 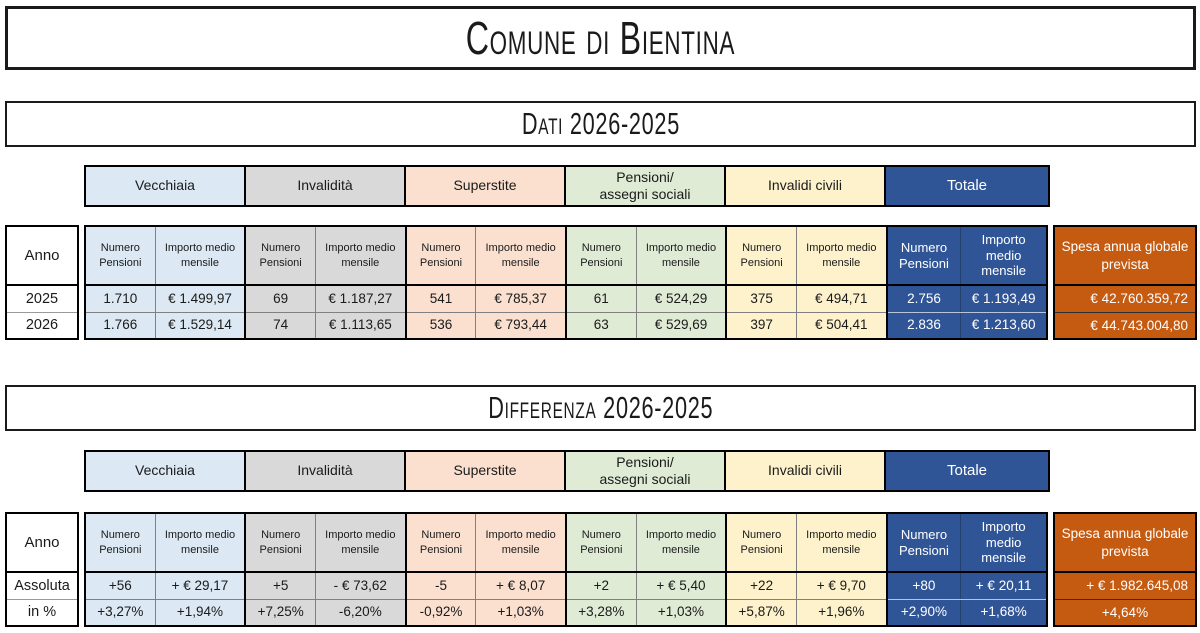 I want to click on section-dati-title-box: Dati 2026-2025, so click(x=600, y=124).